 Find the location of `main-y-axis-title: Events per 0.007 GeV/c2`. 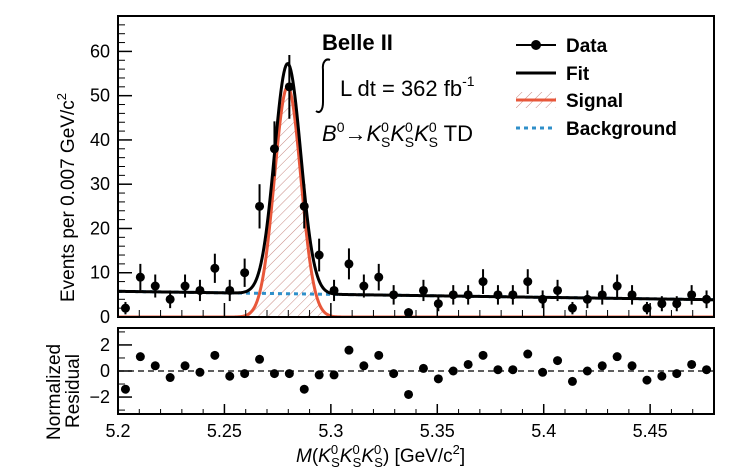

main-y-axis-title: Events per 0.007 GeV/c2 is located at coordinates (66, 197).